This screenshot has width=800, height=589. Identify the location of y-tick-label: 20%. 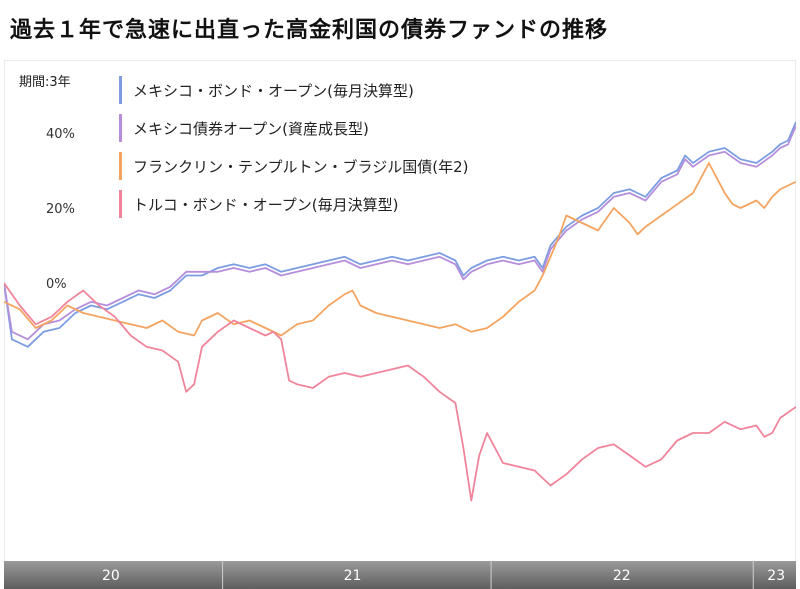
(60, 209).